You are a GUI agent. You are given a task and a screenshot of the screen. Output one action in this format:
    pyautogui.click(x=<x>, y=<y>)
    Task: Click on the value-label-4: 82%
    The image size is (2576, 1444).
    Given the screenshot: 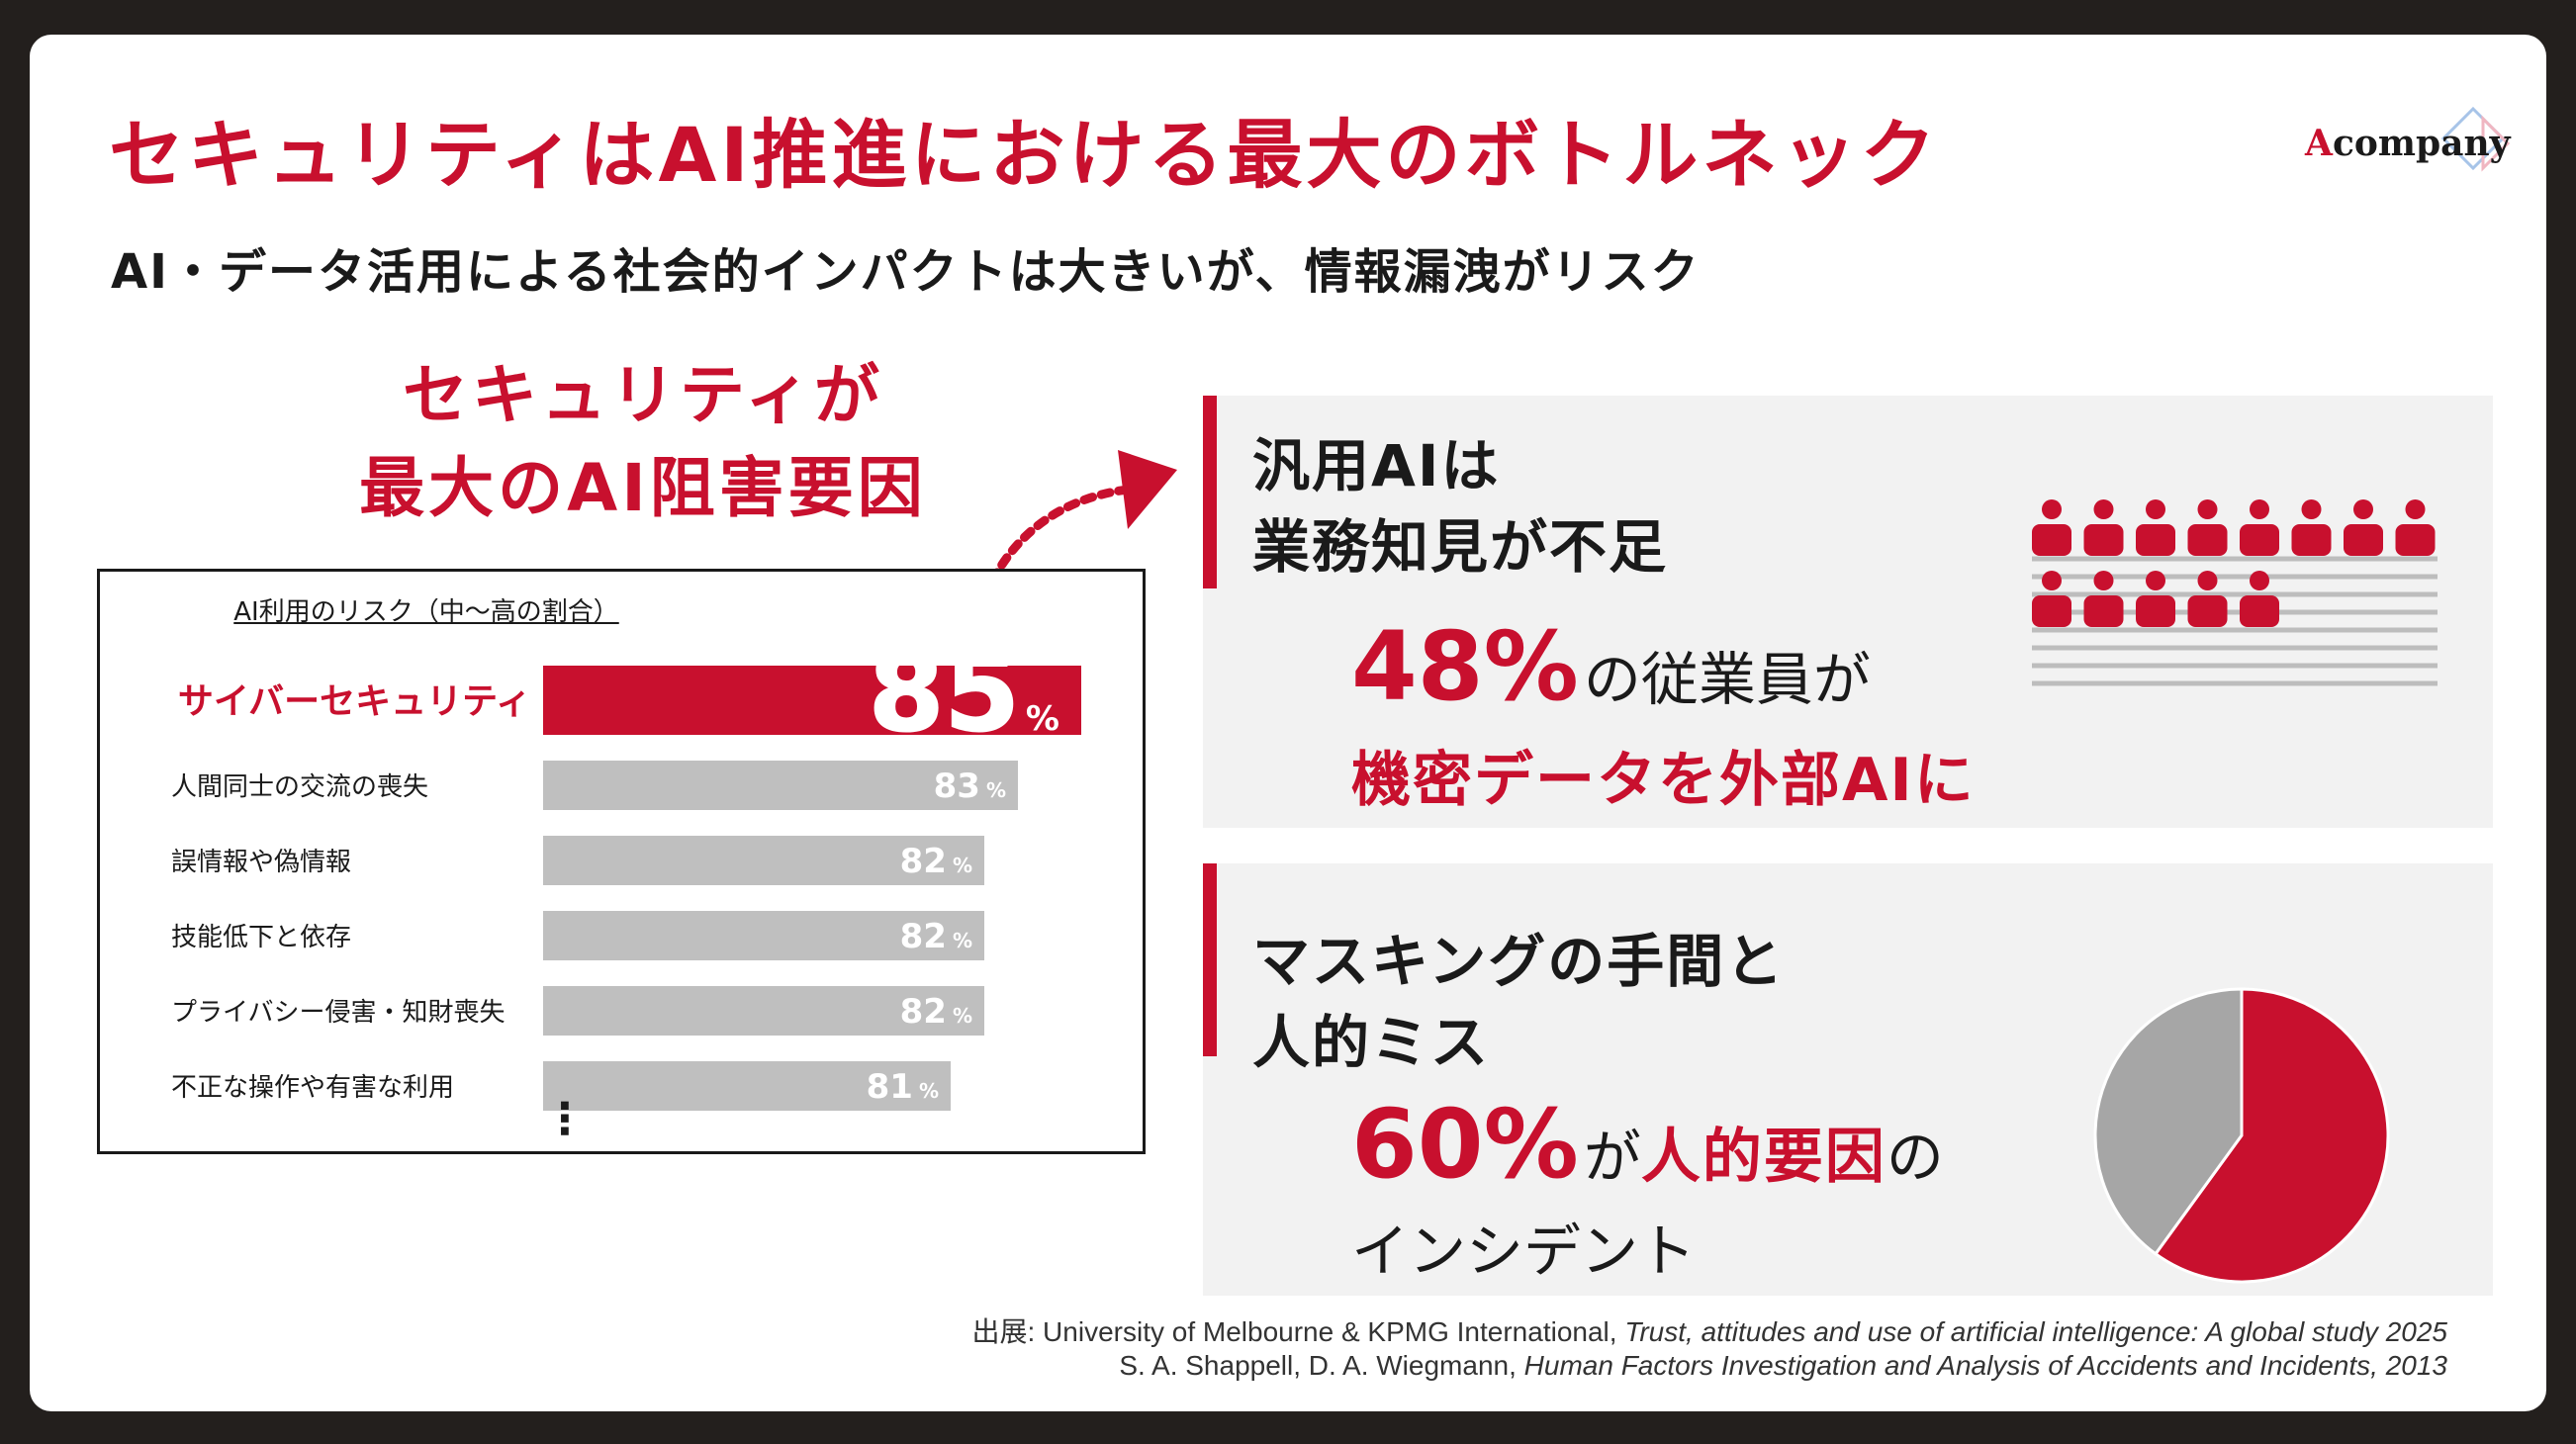 What is the action you would take?
    pyautogui.click(x=936, y=1012)
    